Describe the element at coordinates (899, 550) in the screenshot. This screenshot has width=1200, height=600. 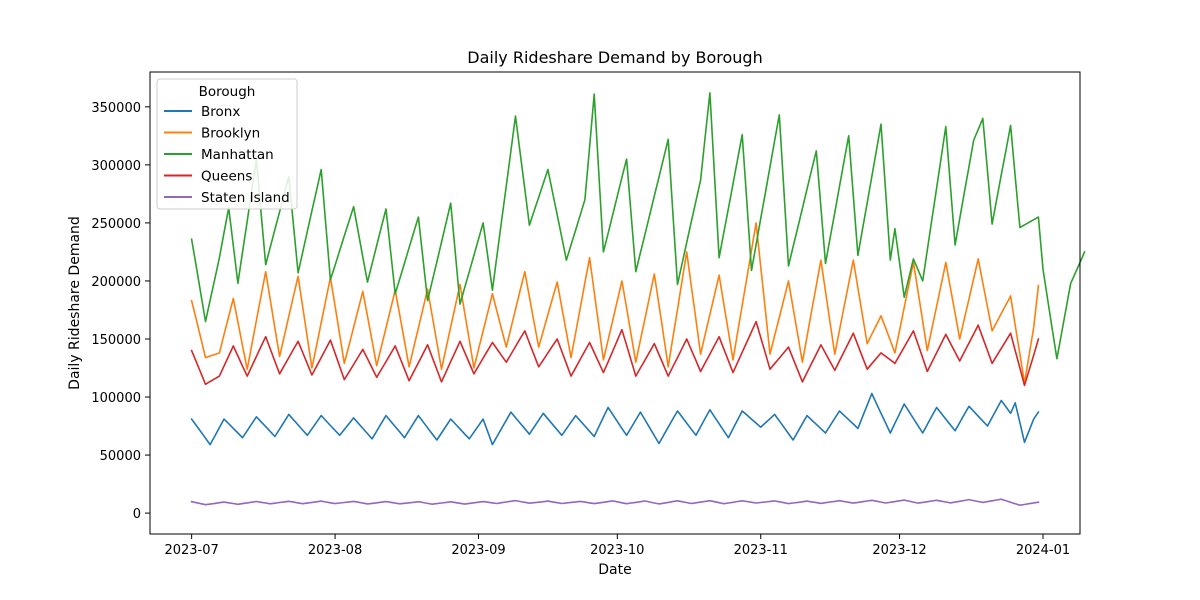
I see `x-tick-label: 2023-12` at that location.